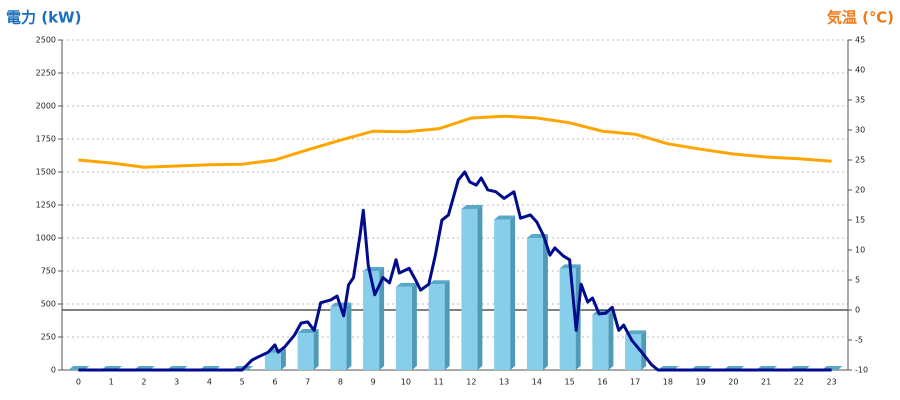  I want to click on x-tick-label: 19, so click(701, 382).